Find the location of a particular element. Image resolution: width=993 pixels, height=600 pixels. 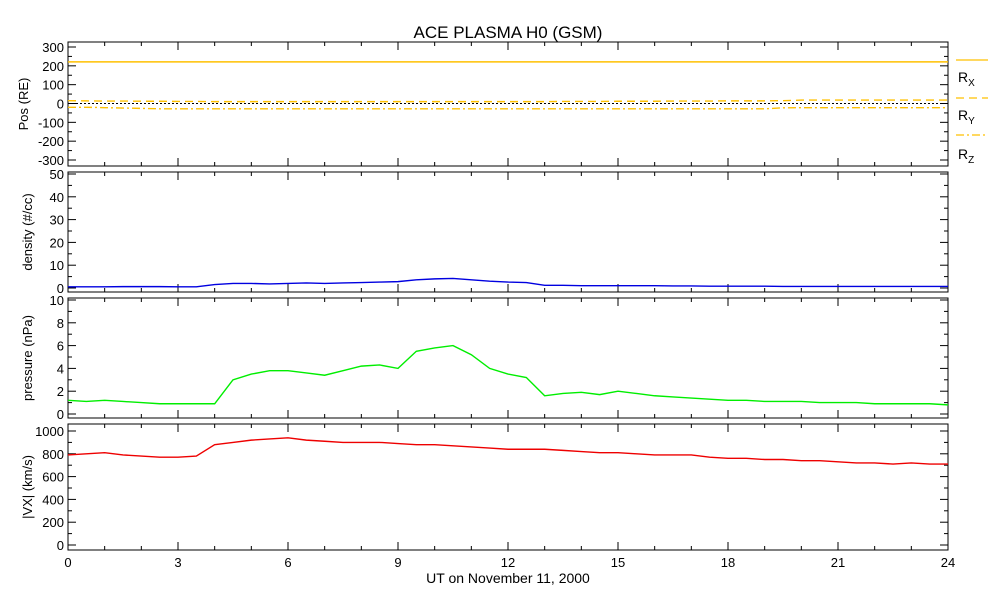

x-tick-label: 21 is located at coordinates (838, 562).